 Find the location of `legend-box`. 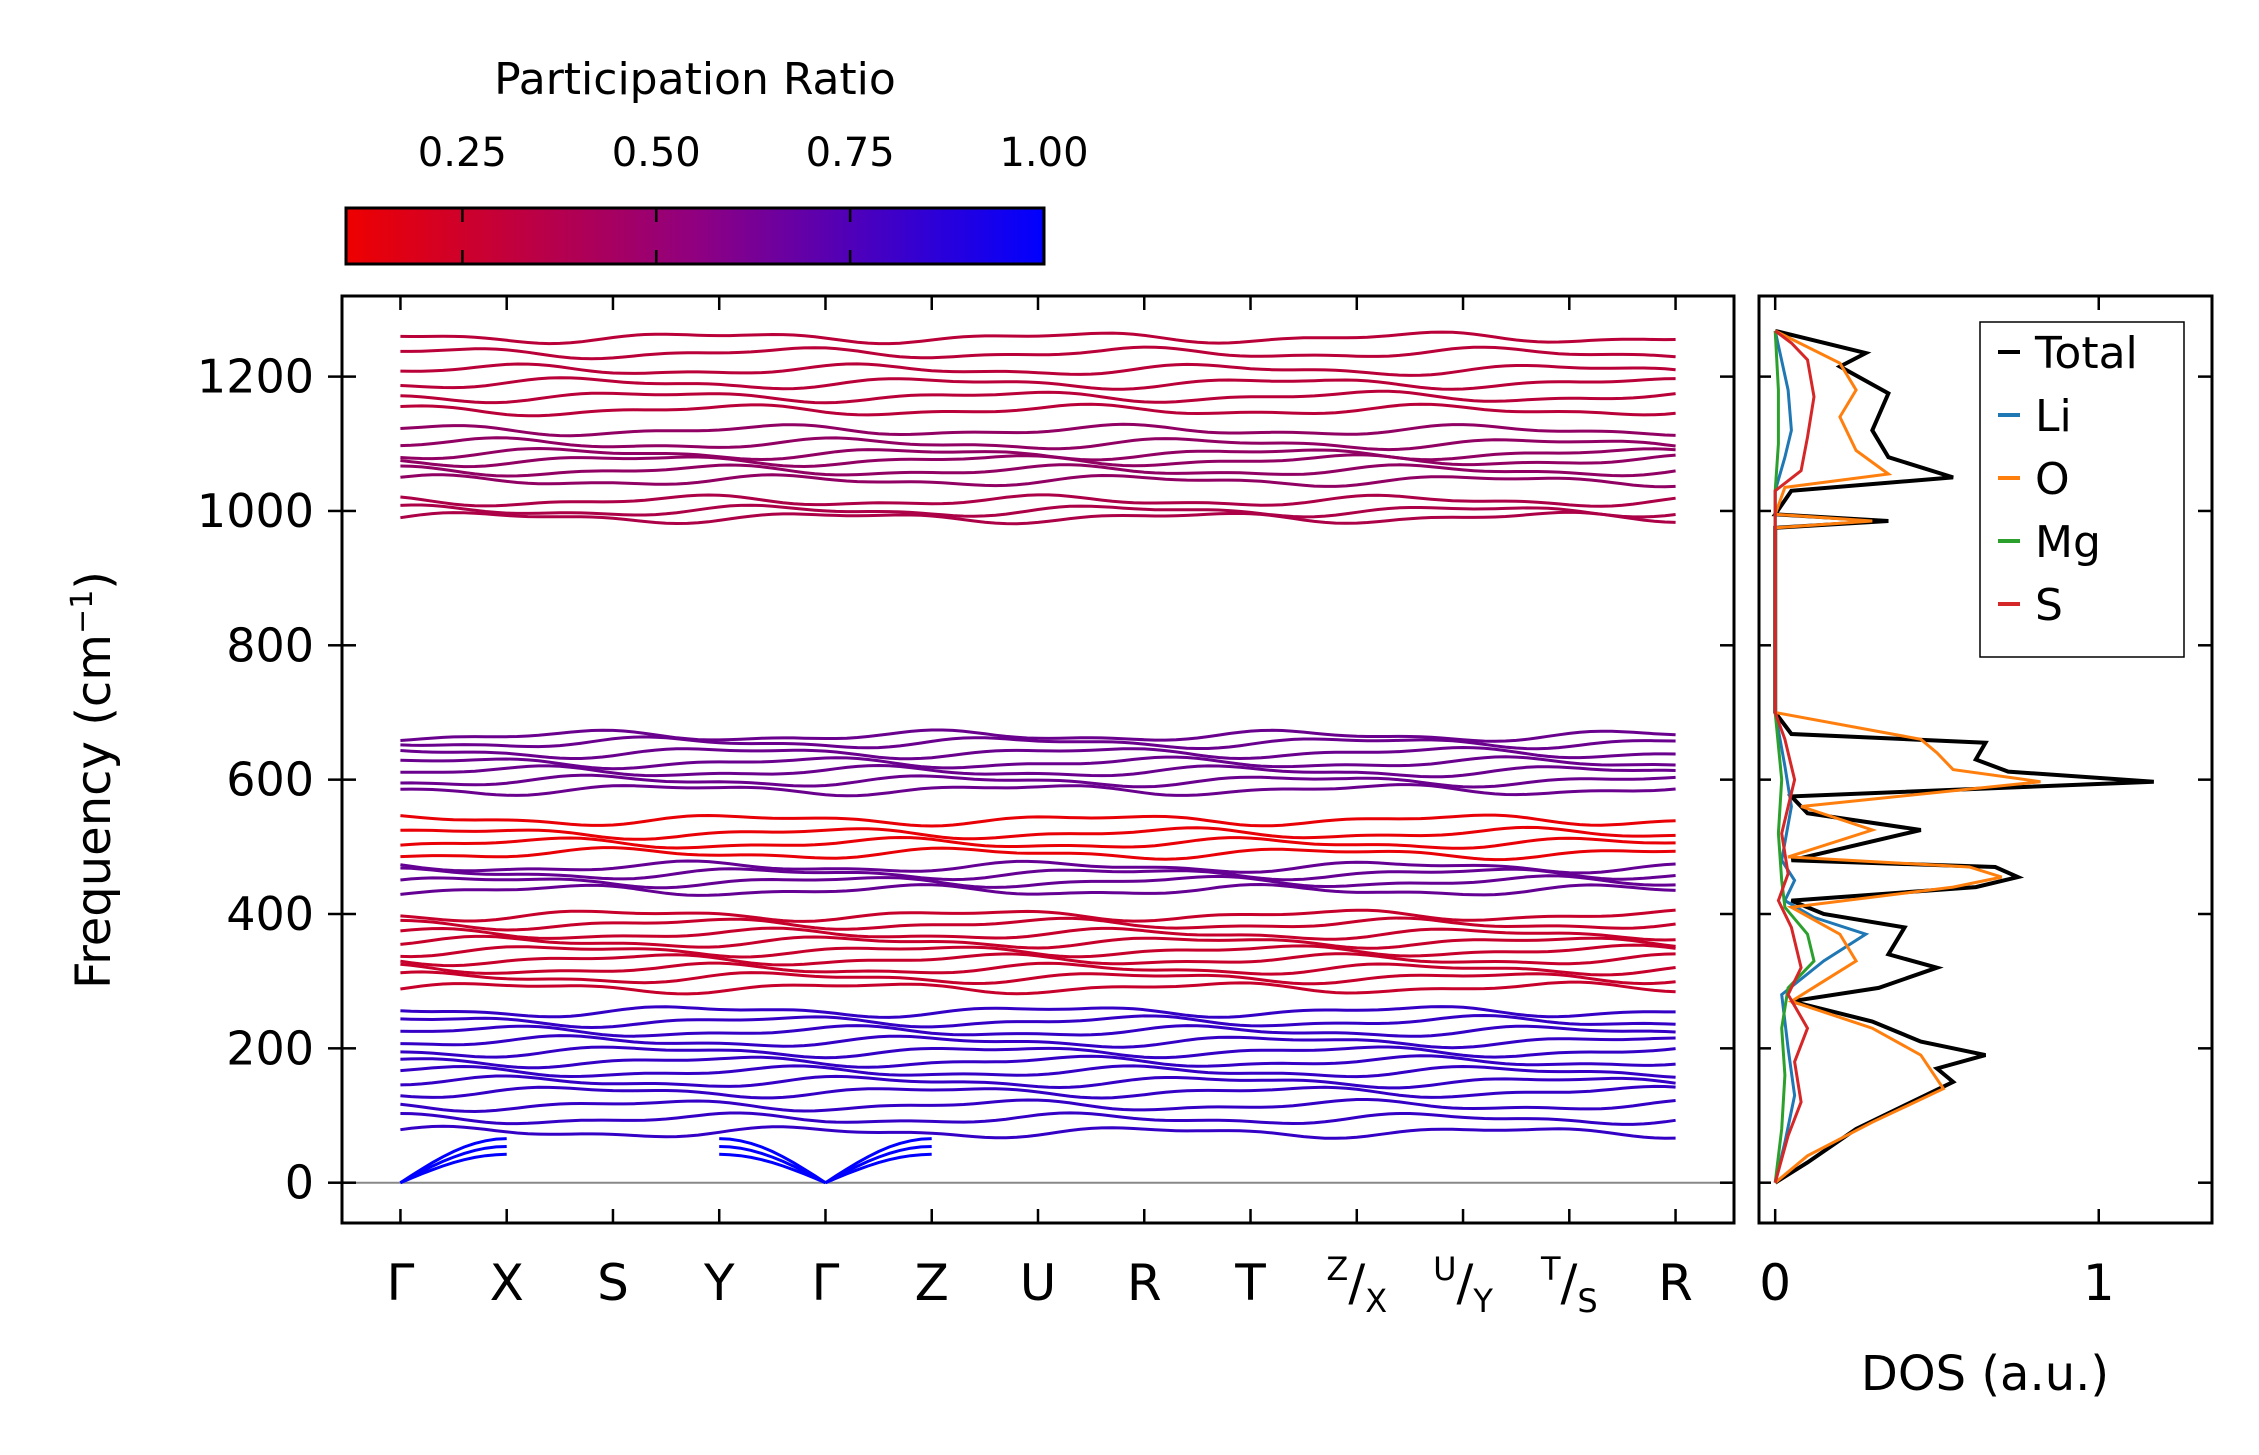

legend-box is located at coordinates (2082, 489).